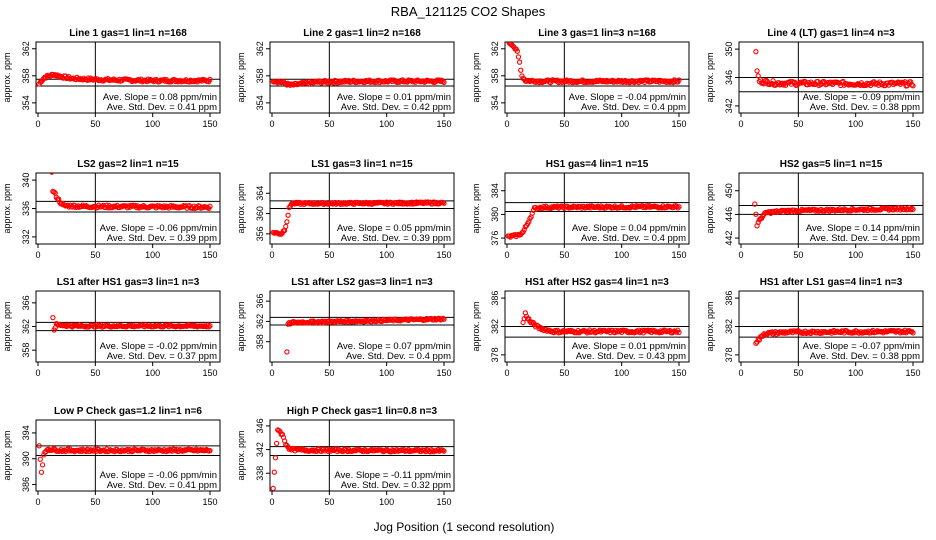  Describe the element at coordinates (495, 326) in the screenshot. I see `y-tick-label: 382` at that location.